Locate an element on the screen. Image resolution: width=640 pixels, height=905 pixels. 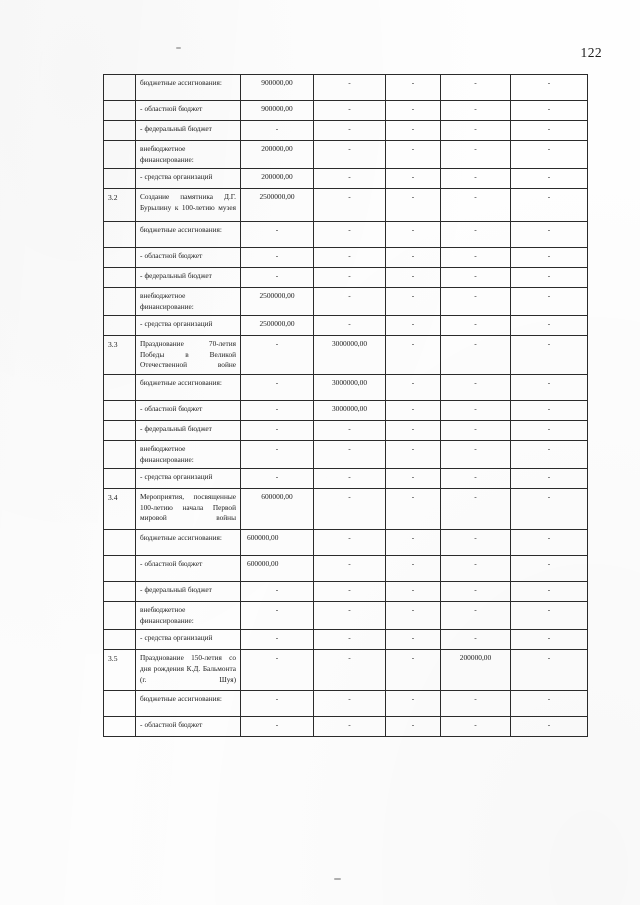
table-row: бюджетные ассигнования: 600000,00- - - - is located at coordinates (345, 543).